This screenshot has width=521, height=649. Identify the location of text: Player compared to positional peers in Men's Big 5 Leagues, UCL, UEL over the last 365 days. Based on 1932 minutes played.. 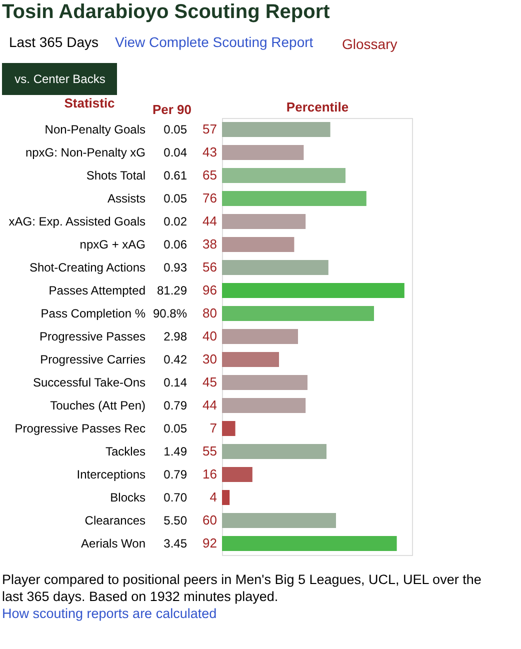
(242, 588).